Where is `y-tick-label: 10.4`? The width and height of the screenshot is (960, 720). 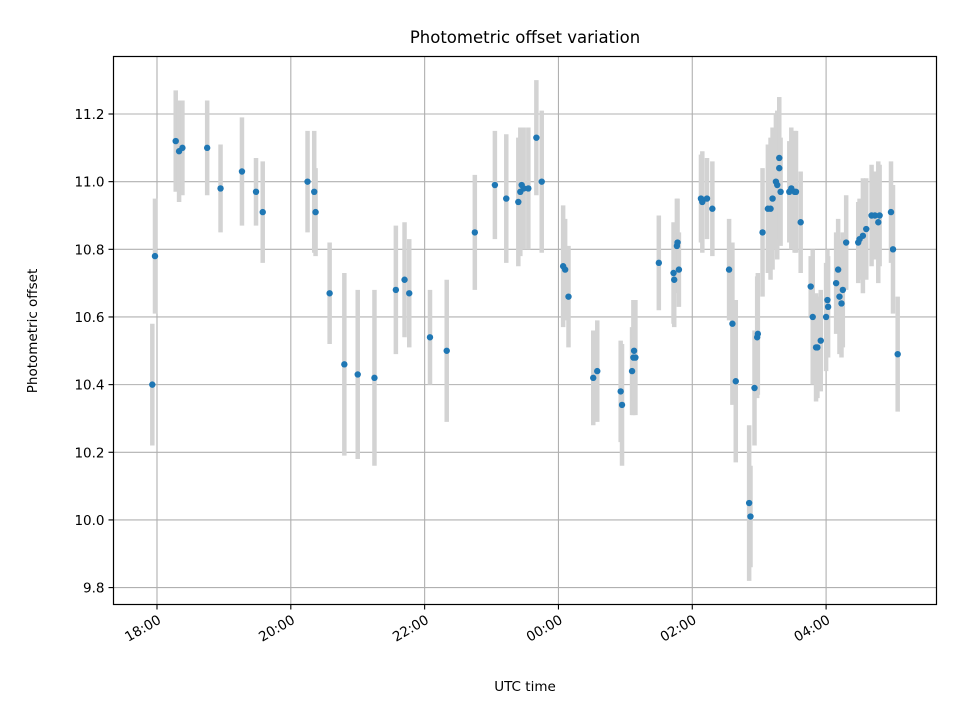
y-tick-label: 10.4 is located at coordinates (89, 386).